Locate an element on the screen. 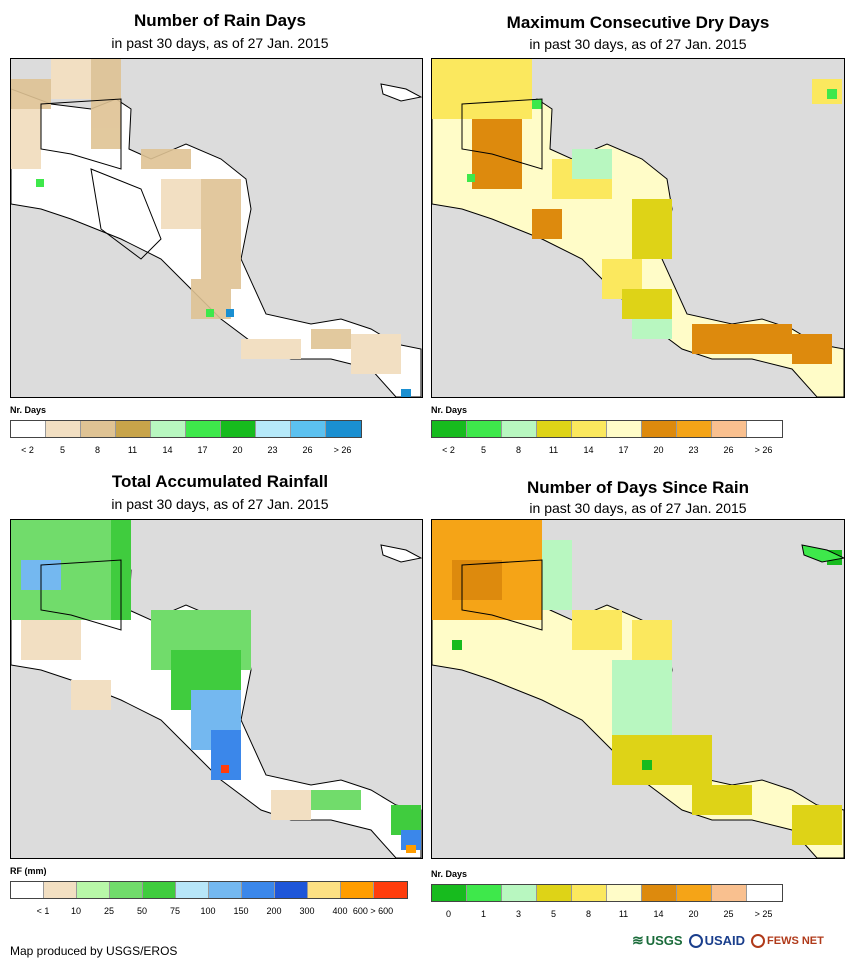  legend-tick-label: 200 is located at coordinates (274, 911).